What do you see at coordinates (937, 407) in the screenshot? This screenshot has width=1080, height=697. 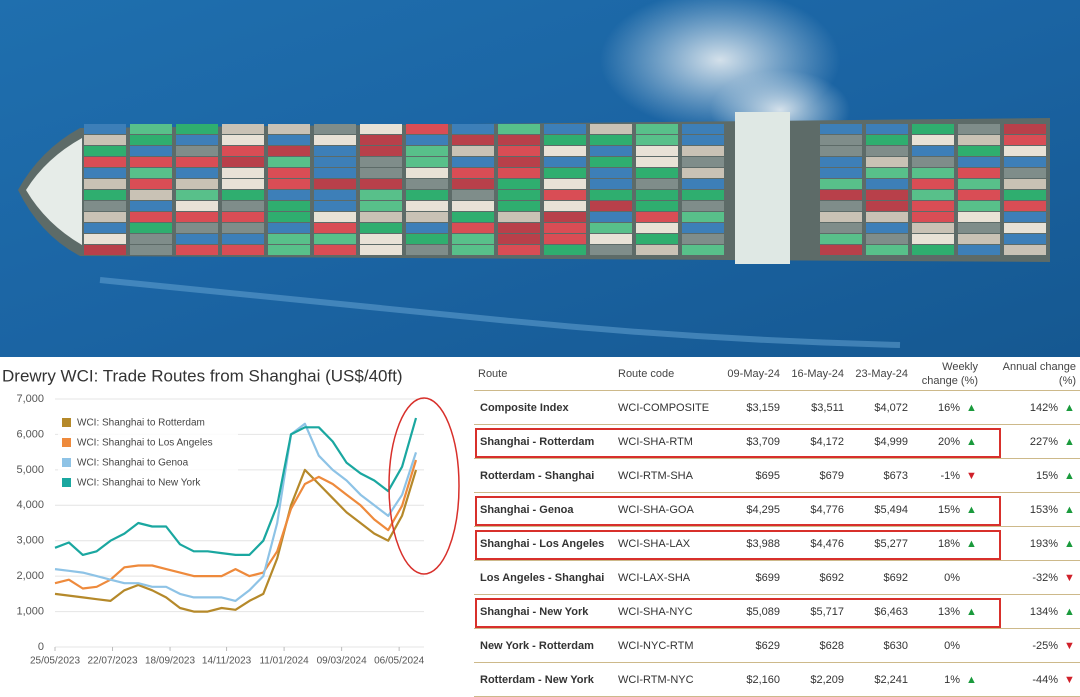 I see `table-cell: 16%` at bounding box center [937, 407].